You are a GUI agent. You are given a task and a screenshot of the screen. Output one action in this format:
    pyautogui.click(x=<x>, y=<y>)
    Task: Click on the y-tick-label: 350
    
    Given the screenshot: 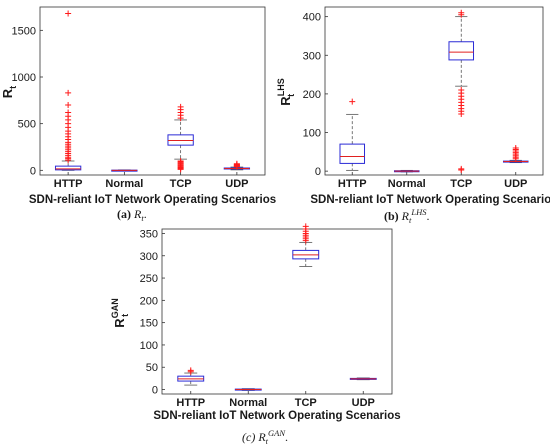 What is the action you would take?
    pyautogui.click(x=149, y=234)
    